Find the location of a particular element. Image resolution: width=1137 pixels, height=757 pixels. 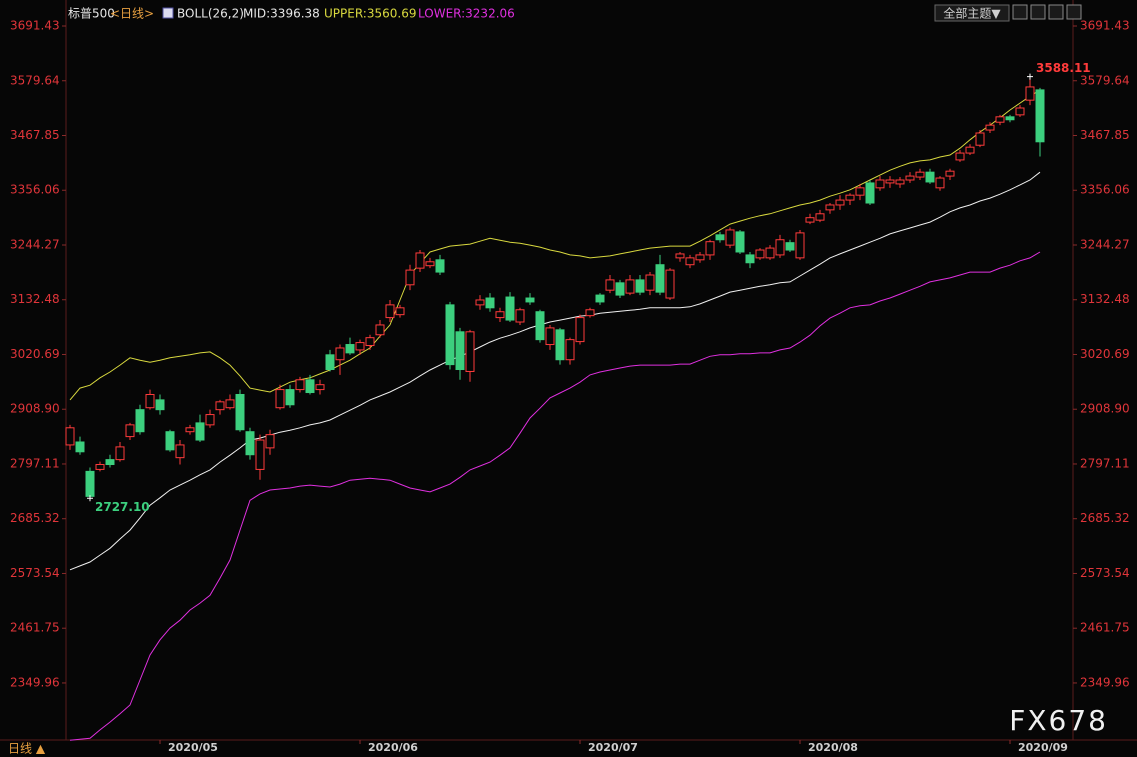

chart-title: 标普500 is located at coordinates (91, 14).